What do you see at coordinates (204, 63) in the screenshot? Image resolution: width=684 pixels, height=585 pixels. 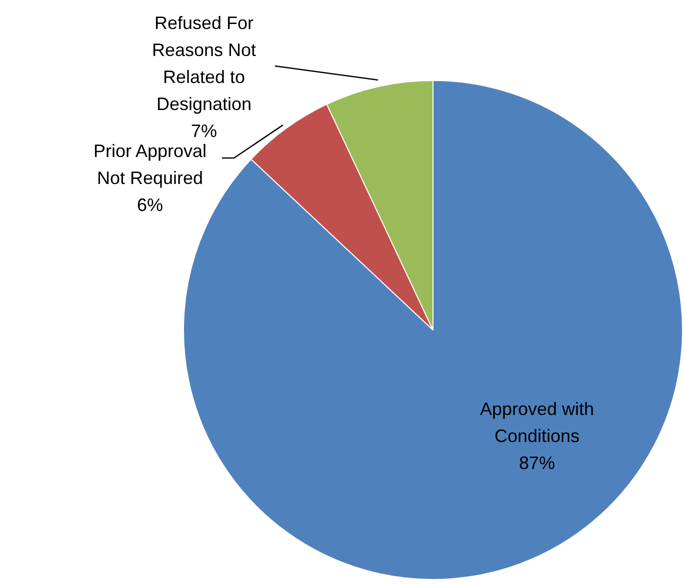 I see `slice-label: Refused For Reasons Not Related to Designation` at bounding box center [204, 63].